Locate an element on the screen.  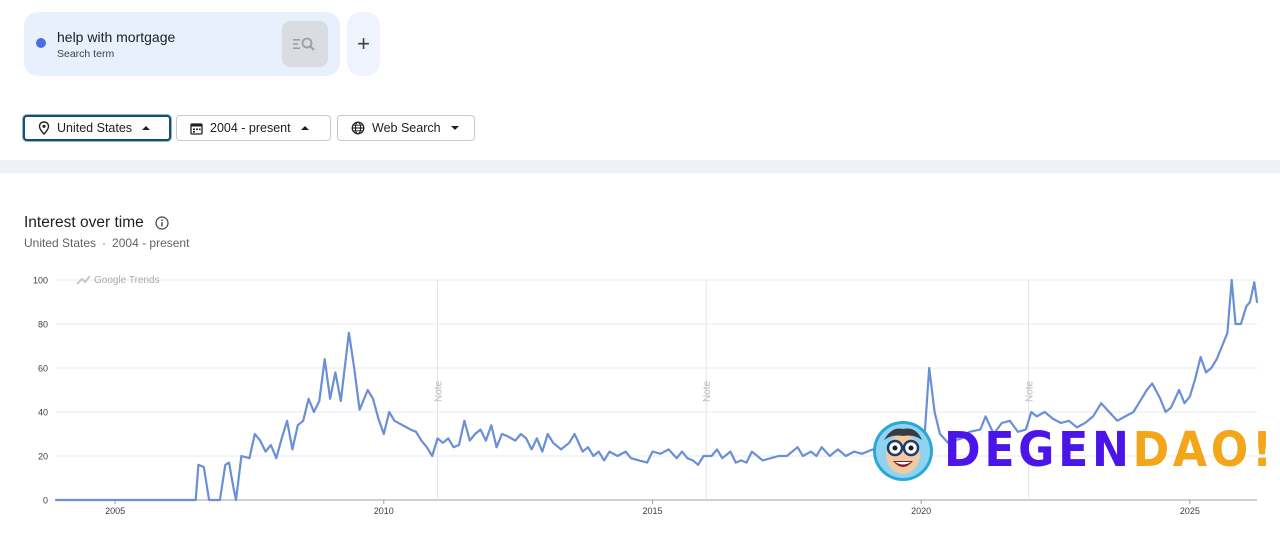
brand-part-2: DAO! is located at coordinates (1204, 450).